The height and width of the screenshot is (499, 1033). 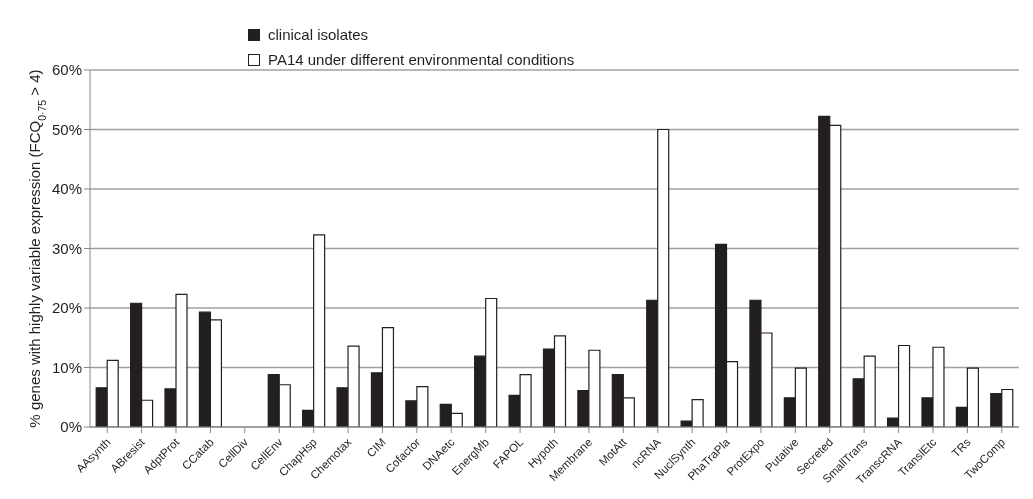 I want to click on y-tick-label: 40%, so click(x=66, y=189).